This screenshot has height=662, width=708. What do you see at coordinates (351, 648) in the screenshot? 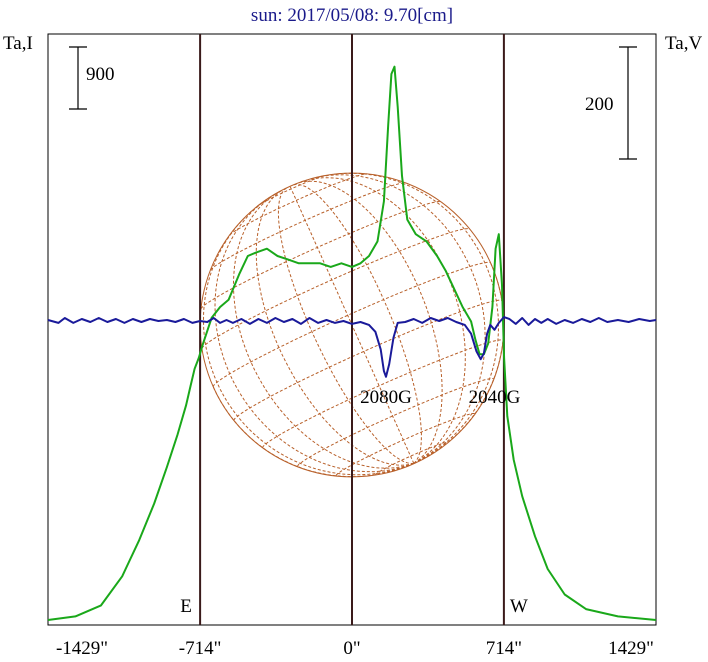
I see `x-tick-label: 0"` at bounding box center [351, 648].